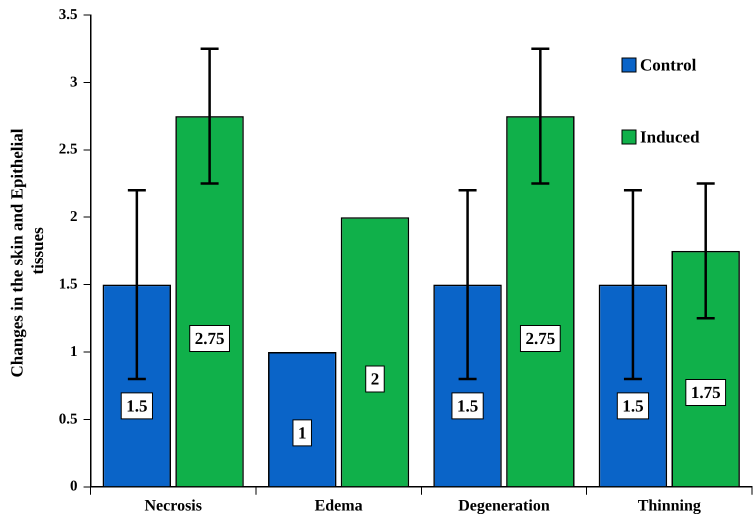  I want to click on legend-label: Control, so click(668, 64).